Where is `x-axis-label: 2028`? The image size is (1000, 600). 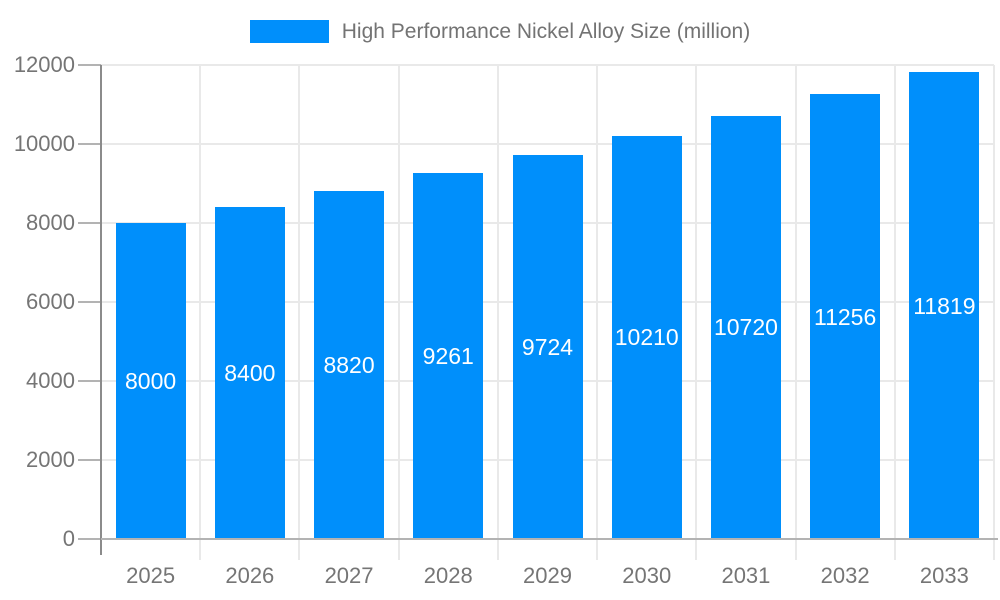
x-axis-label: 2028 is located at coordinates (448, 575).